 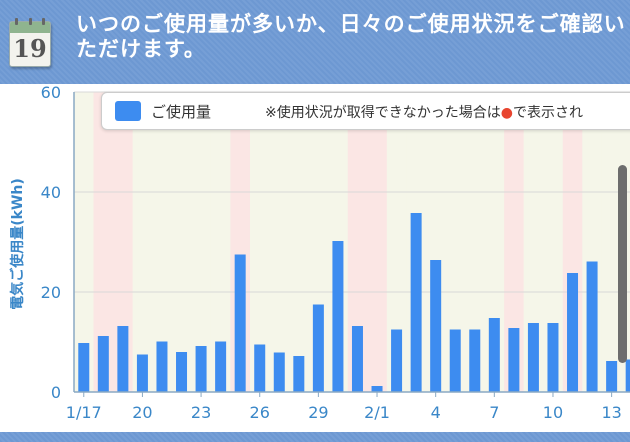 What do you see at coordinates (181, 112) in the screenshot?
I see `legend-series-label: ご使用量` at bounding box center [181, 112].